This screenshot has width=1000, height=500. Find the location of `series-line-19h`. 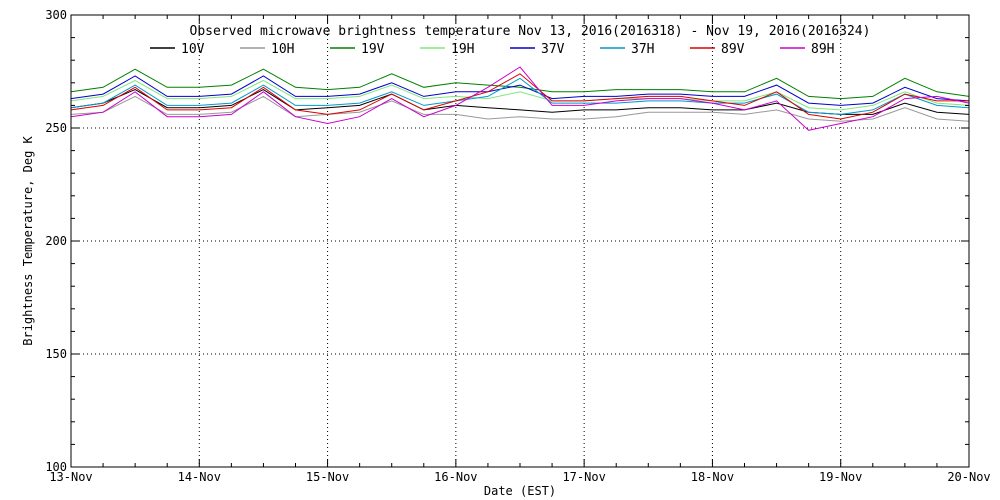

series-line-19h is located at coordinates (520, 95).